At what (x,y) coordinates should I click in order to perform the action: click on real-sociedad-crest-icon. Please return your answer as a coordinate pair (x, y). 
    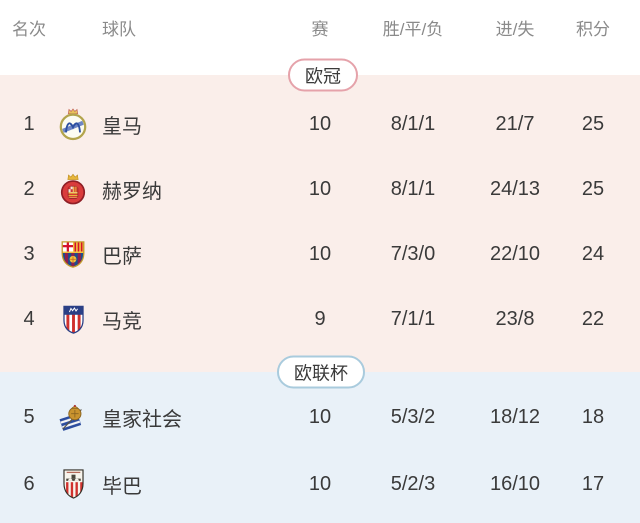
    Looking at the image, I should click on (73, 417).